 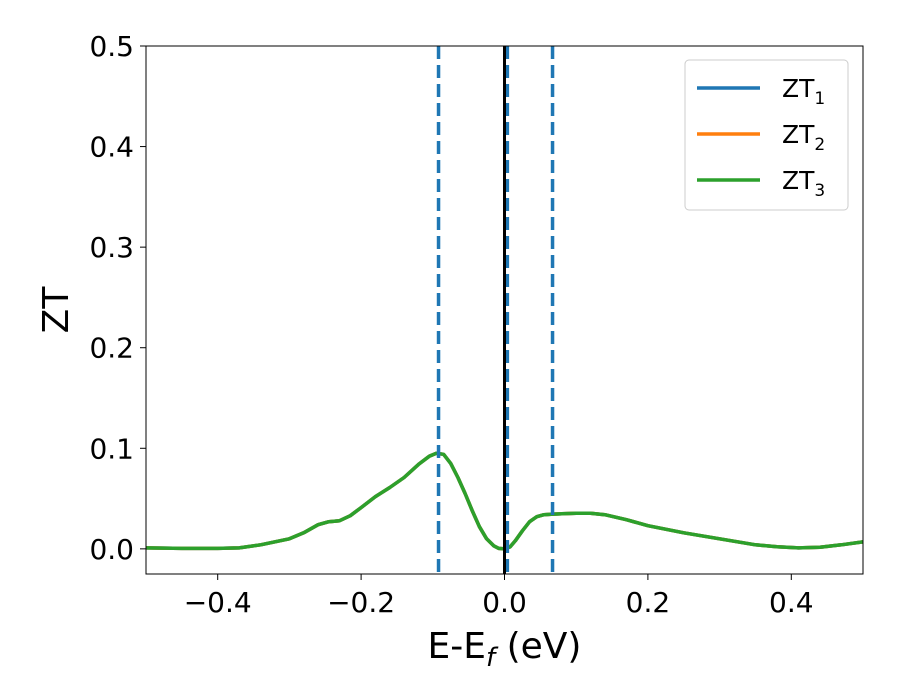 I want to click on legend-box, so click(x=766, y=135).